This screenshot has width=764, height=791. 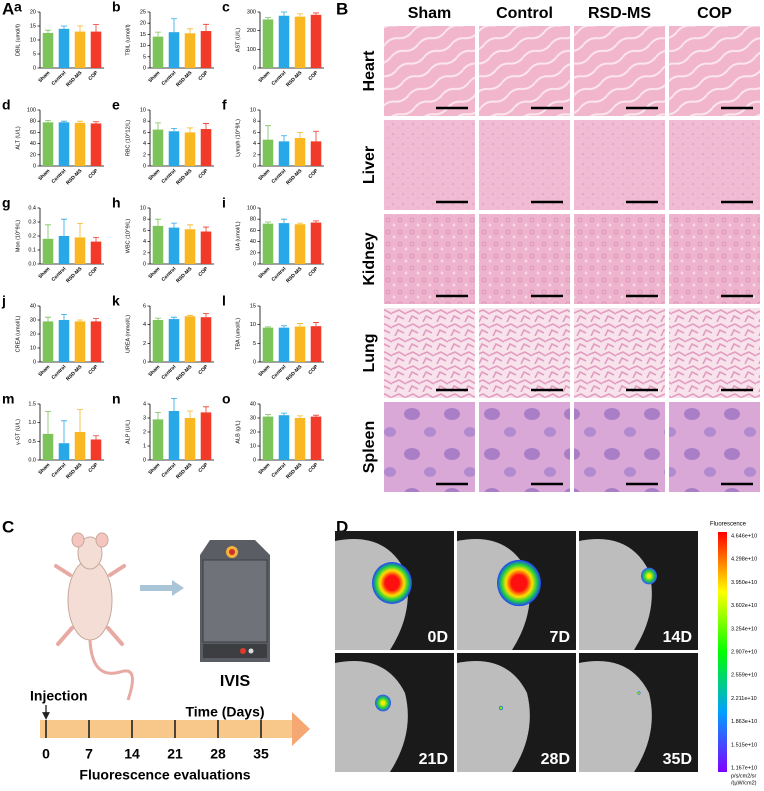 What do you see at coordinates (218, 754) in the screenshot?
I see `timeline-day: 28` at bounding box center [218, 754].